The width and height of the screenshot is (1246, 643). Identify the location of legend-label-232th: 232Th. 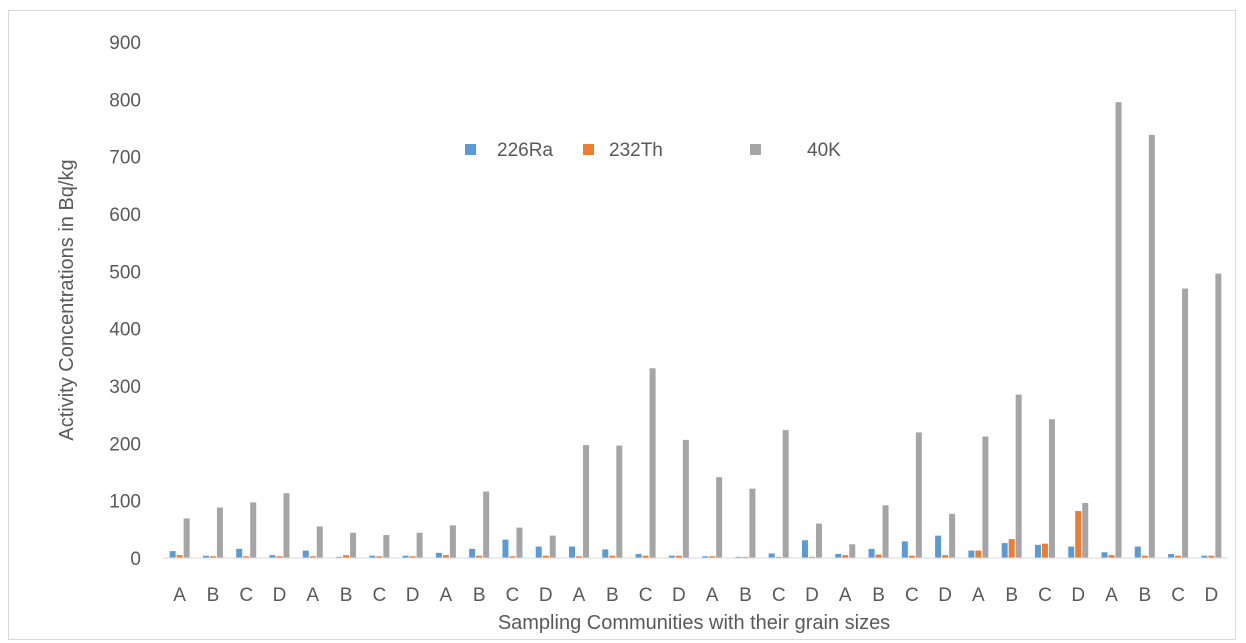
(636, 150).